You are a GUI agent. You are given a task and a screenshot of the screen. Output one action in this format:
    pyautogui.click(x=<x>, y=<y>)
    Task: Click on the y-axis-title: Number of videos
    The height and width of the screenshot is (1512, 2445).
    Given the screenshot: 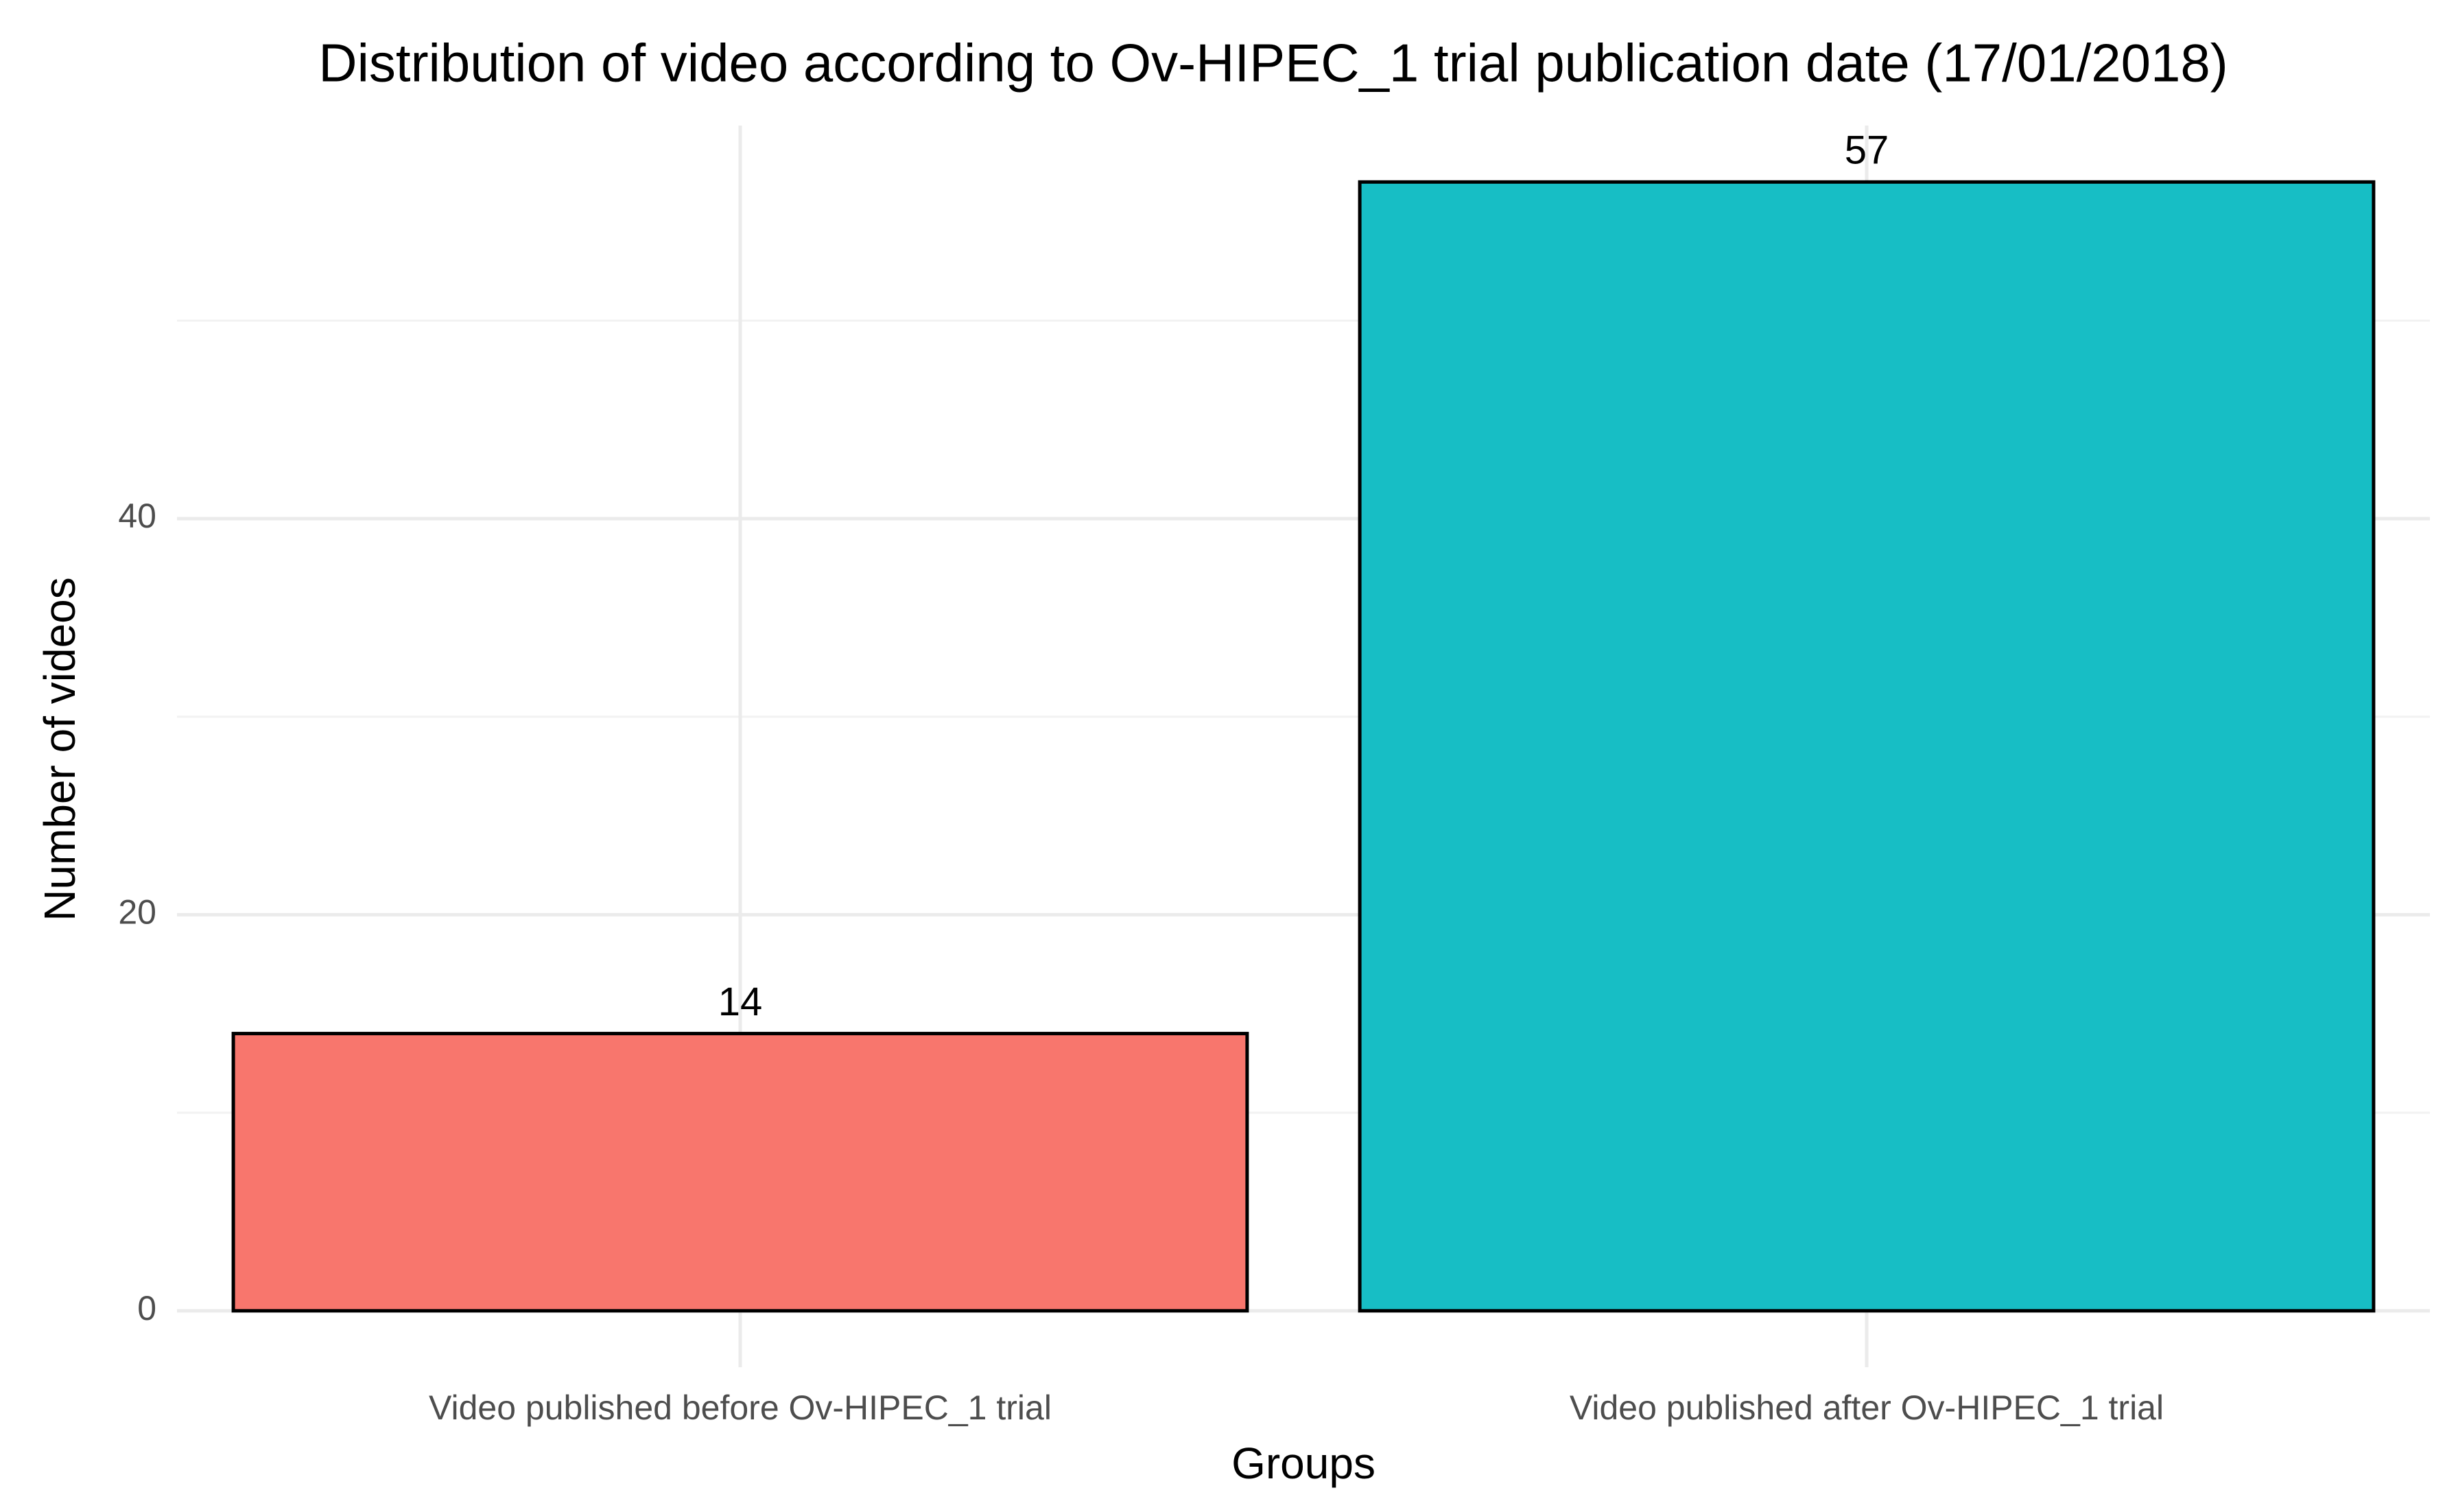 What is the action you would take?
    pyautogui.click(x=59, y=749)
    